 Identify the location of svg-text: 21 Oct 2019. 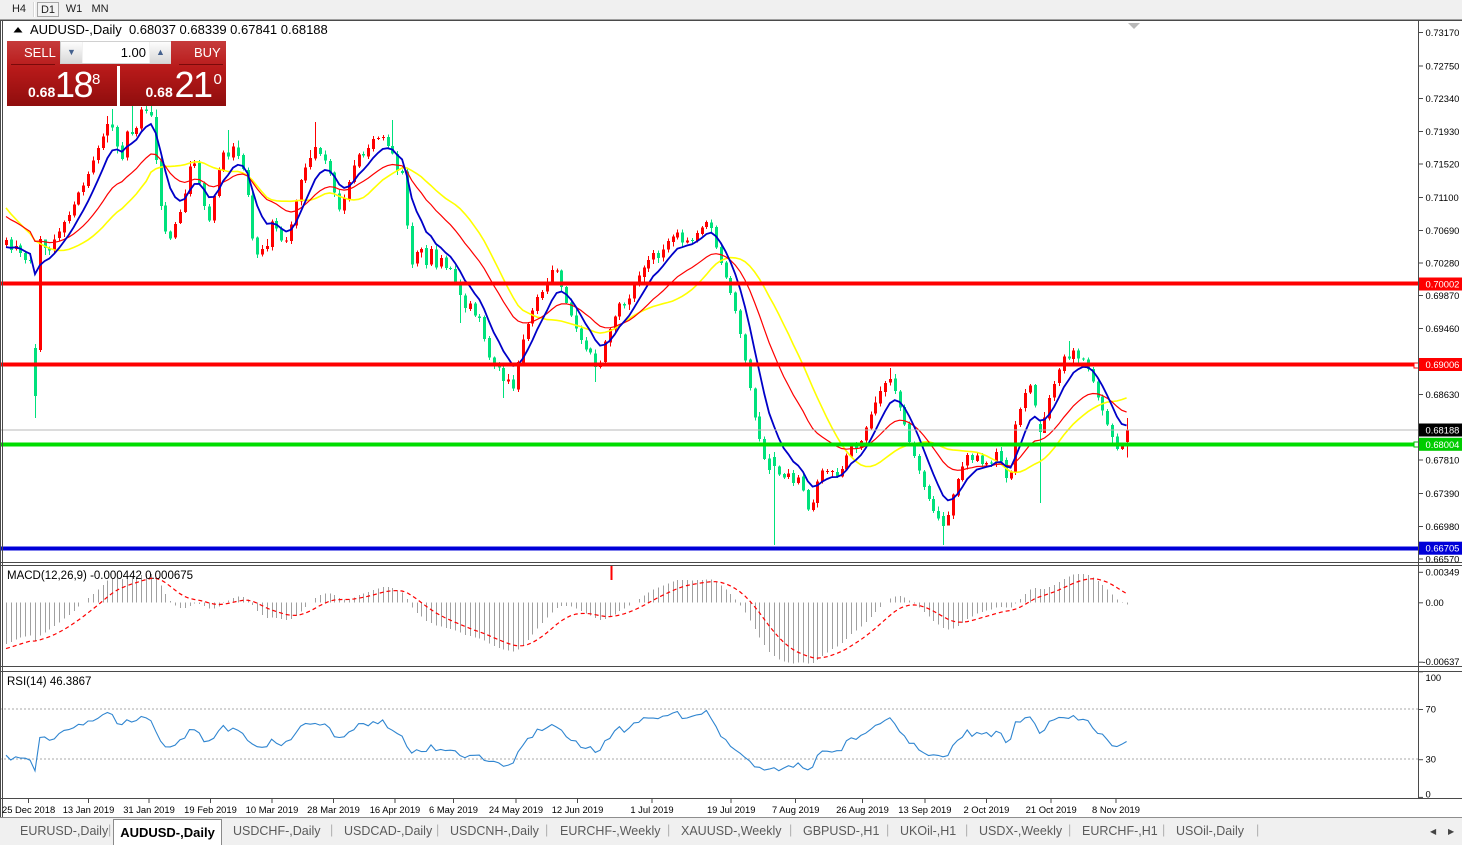
(1051, 809).